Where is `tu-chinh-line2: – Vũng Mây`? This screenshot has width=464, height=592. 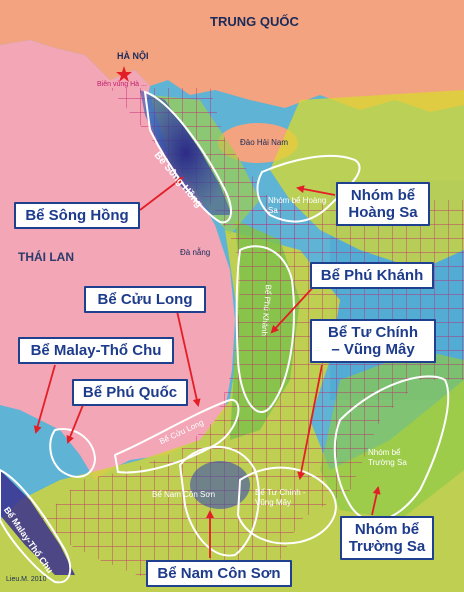 tu-chinh-line2: – Vũng Mây is located at coordinates (373, 349).